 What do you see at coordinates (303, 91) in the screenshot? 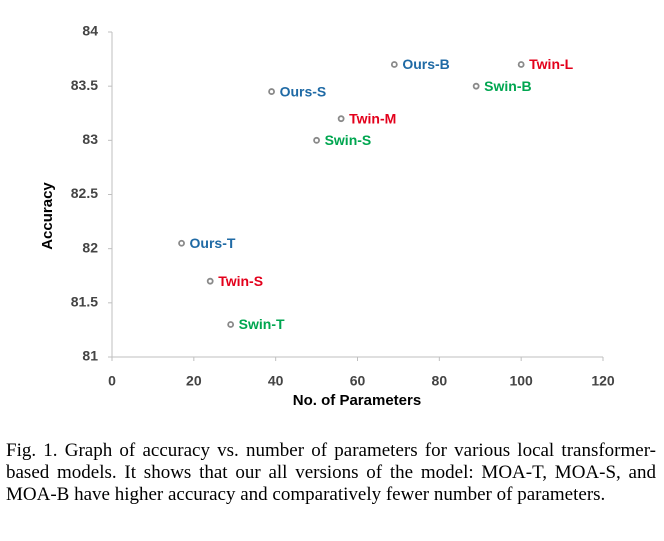
I see `point-label: Ours-S` at bounding box center [303, 91].